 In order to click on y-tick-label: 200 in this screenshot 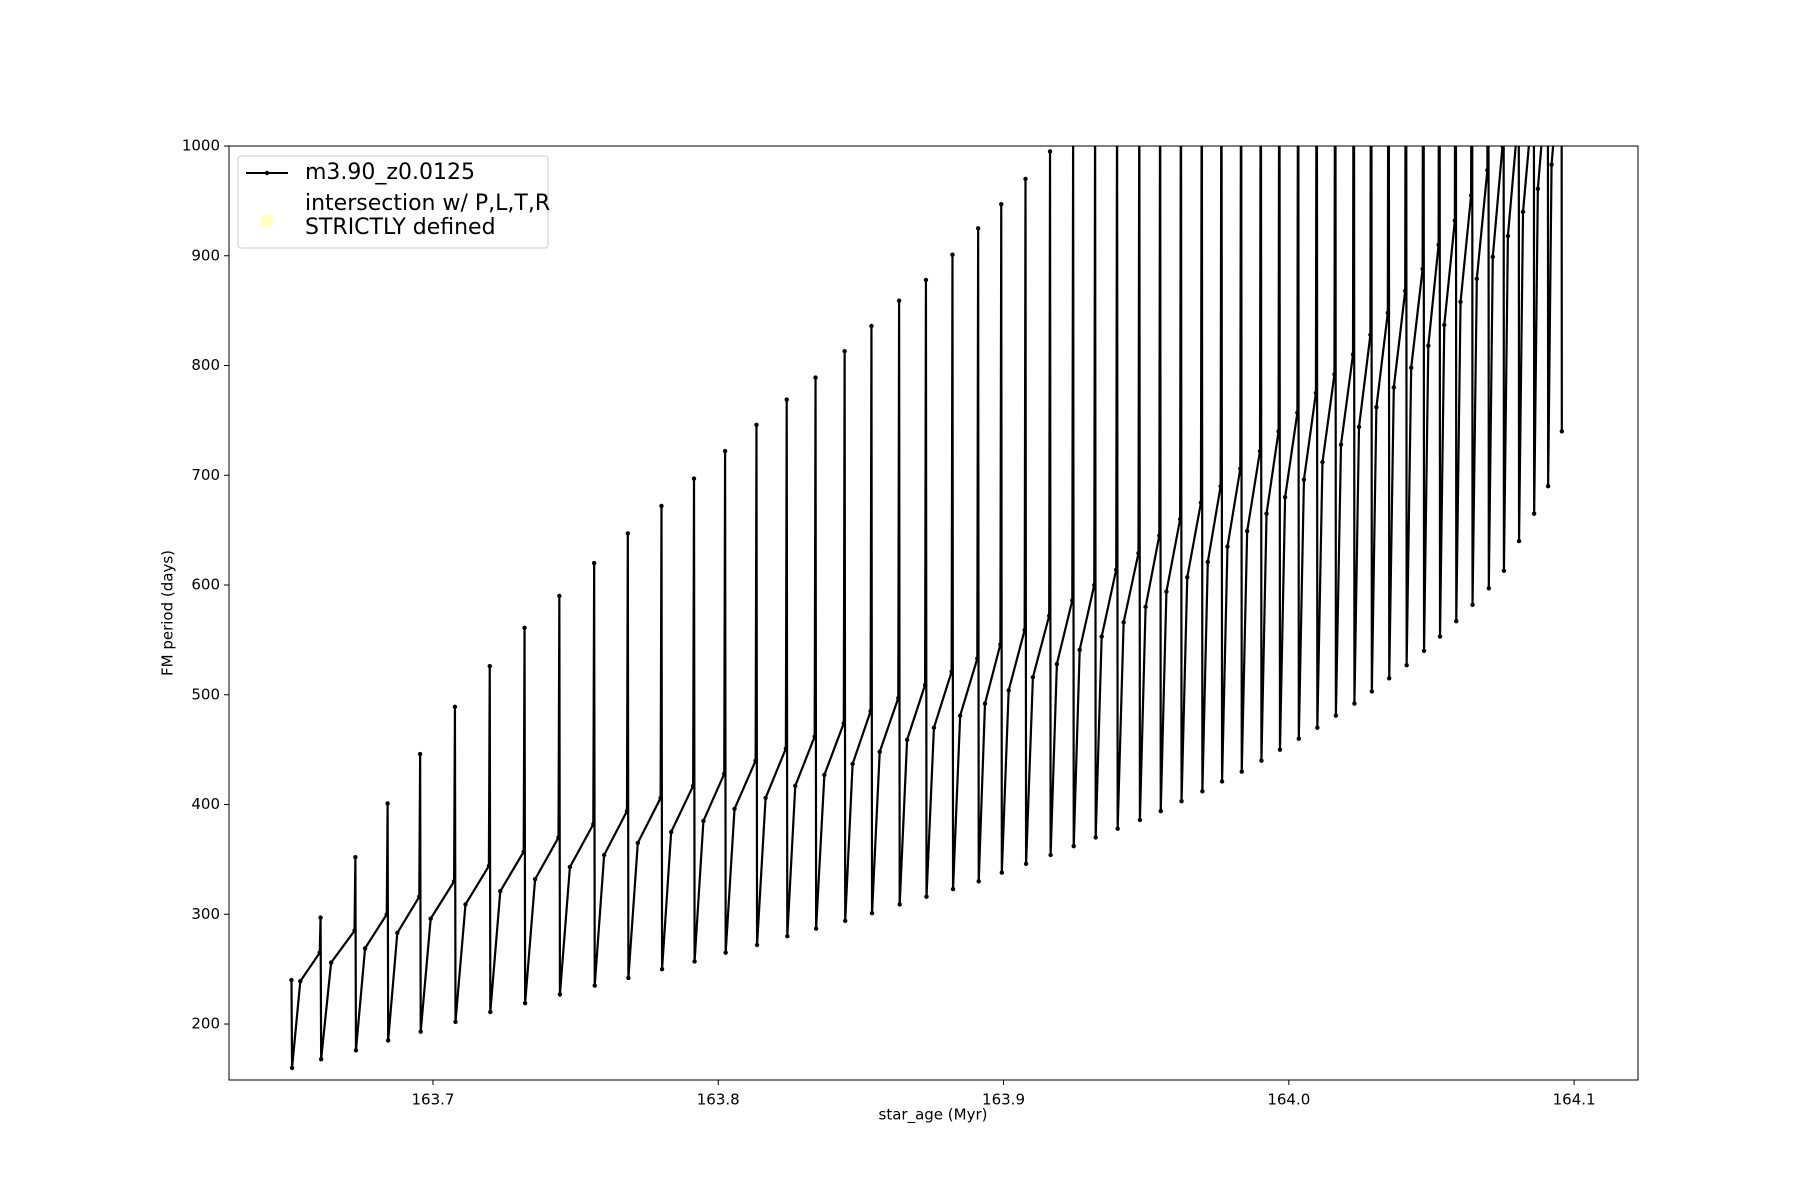, I will do `click(205, 1024)`.